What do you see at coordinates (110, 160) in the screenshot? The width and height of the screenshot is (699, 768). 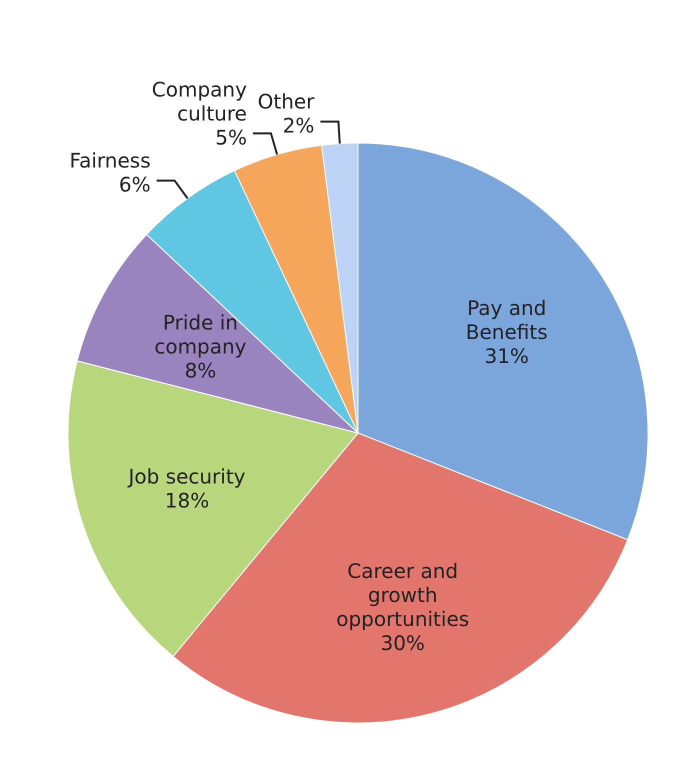 I see `slice-label: Fairness` at bounding box center [110, 160].